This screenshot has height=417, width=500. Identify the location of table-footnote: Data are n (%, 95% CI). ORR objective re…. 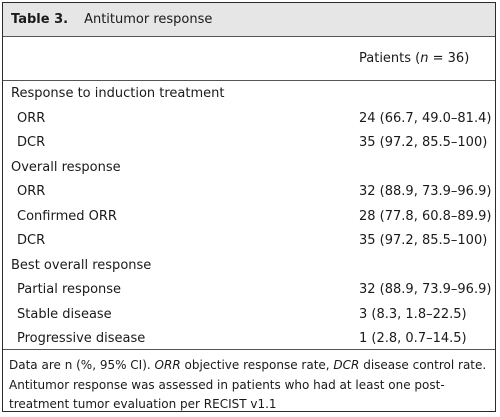
(248, 384).